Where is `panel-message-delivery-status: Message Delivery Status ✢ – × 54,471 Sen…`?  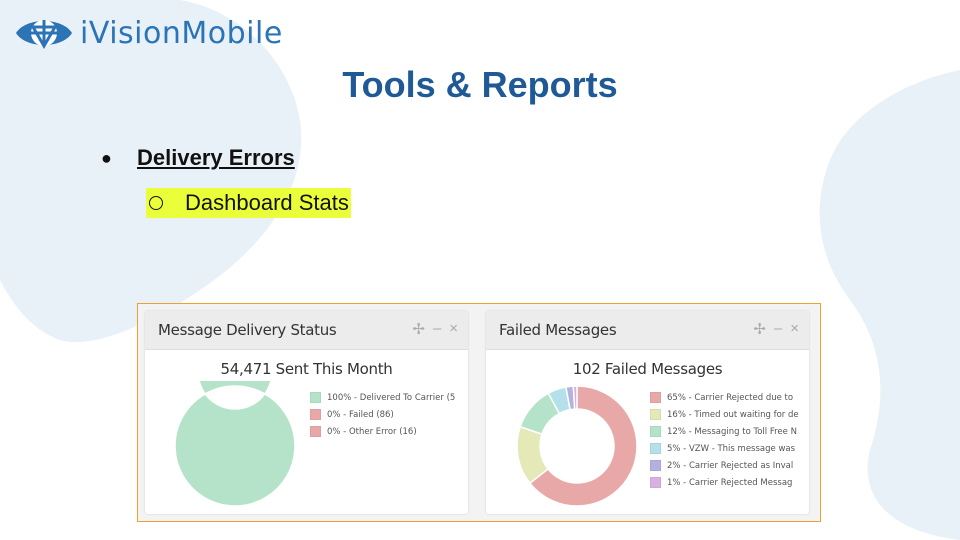 panel-message-delivery-status: Message Delivery Status ✢ – × 54,471 Sen… is located at coordinates (306, 412).